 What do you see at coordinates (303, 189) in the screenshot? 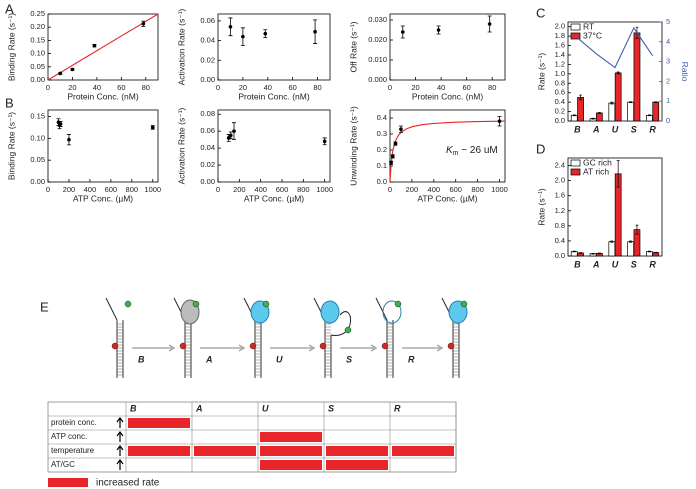
I see `x-tick-label: 800` at bounding box center [303, 189].